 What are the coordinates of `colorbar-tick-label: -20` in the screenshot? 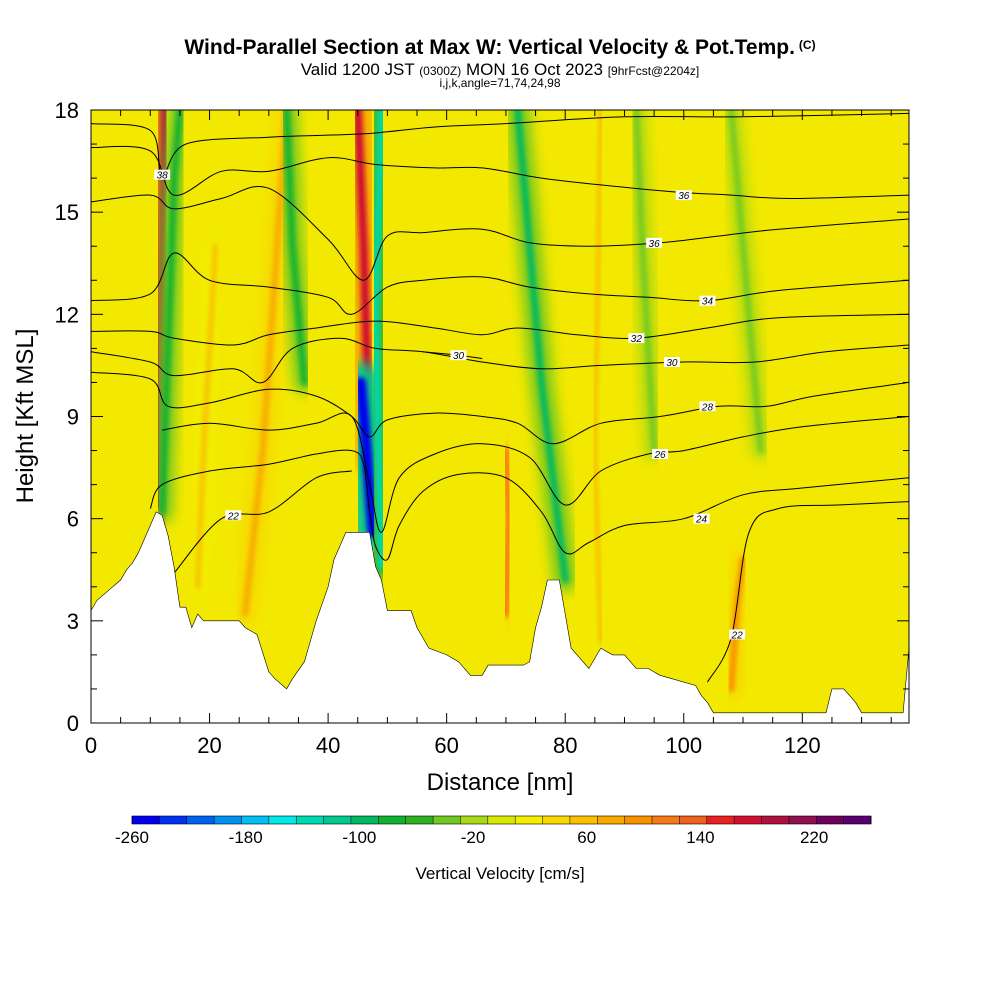 It's located at (473, 837).